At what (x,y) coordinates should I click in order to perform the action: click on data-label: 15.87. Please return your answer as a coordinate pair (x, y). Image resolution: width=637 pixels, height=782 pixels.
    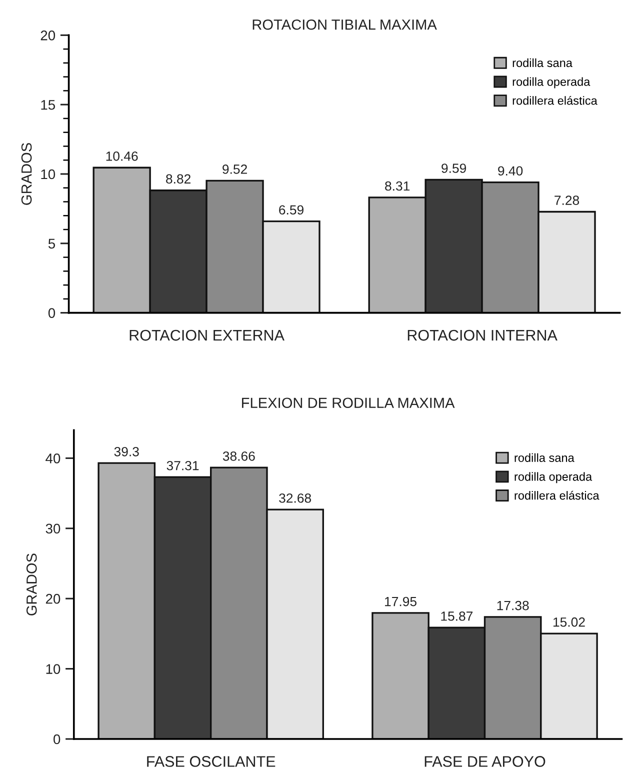
    Looking at the image, I should click on (457, 616).